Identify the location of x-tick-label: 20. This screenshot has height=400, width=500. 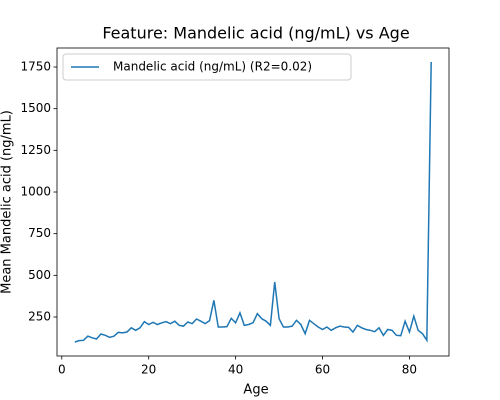
(148, 370).